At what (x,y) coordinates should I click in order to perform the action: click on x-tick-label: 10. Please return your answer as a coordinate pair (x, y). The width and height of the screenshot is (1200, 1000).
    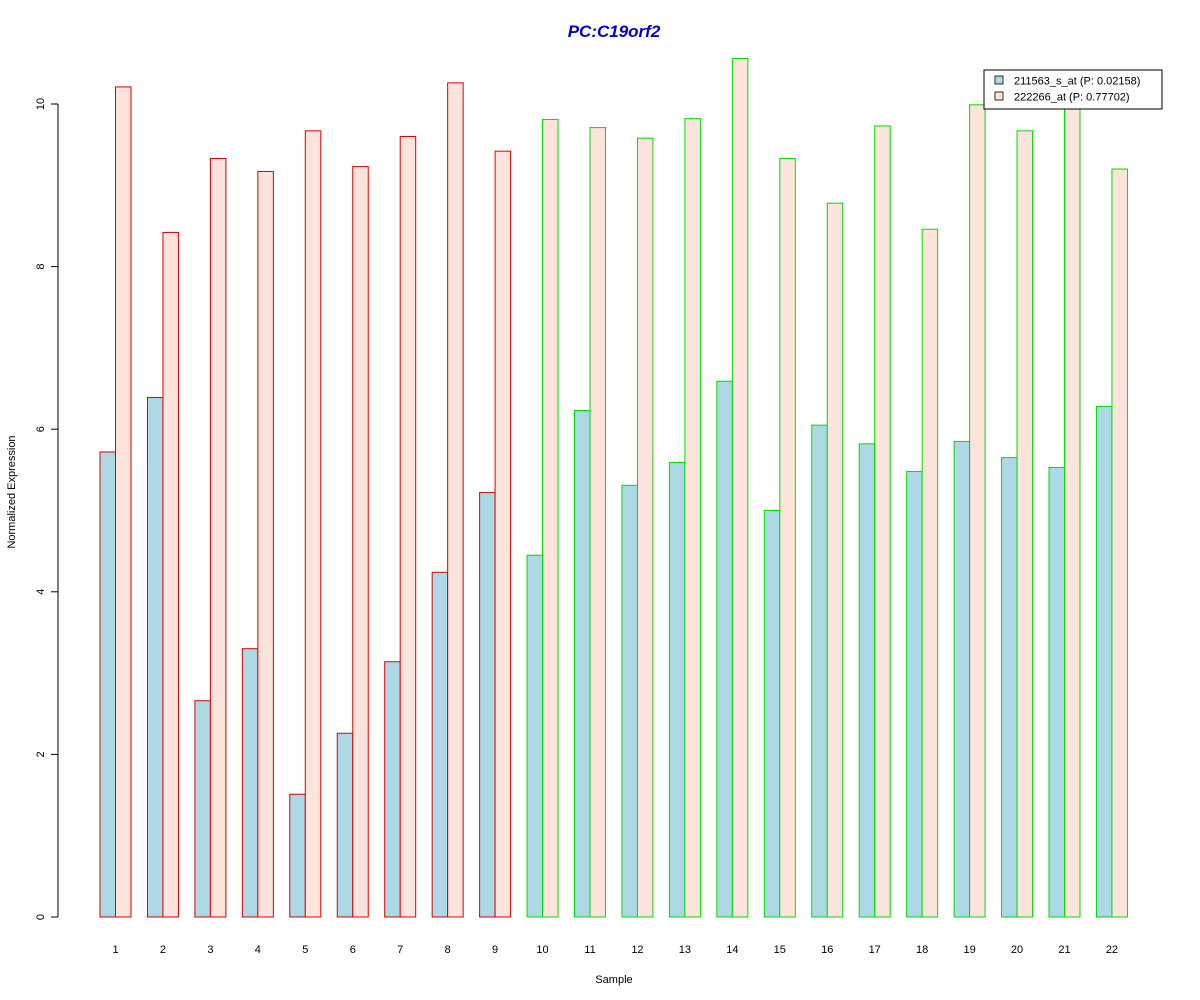
    Looking at the image, I should click on (542, 950).